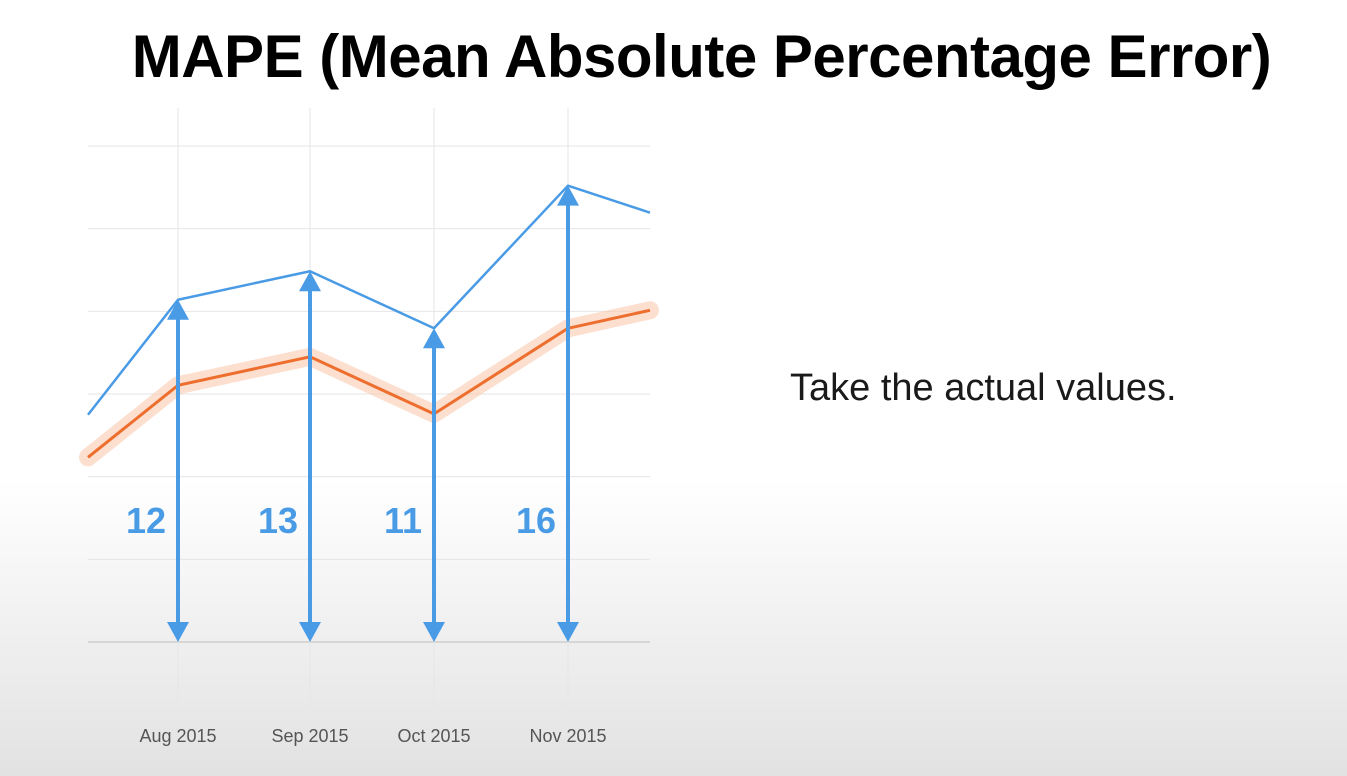  What do you see at coordinates (433, 736) in the screenshot?
I see `x-tick-label: Oct 2015` at bounding box center [433, 736].